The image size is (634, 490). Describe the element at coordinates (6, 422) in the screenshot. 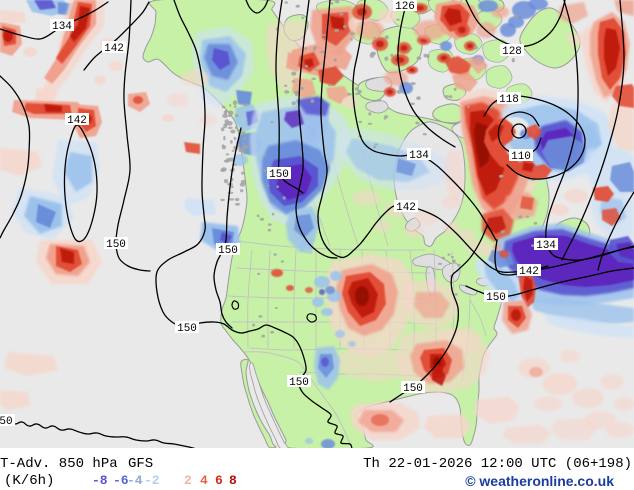

I see `svg-text: 50` at that location.